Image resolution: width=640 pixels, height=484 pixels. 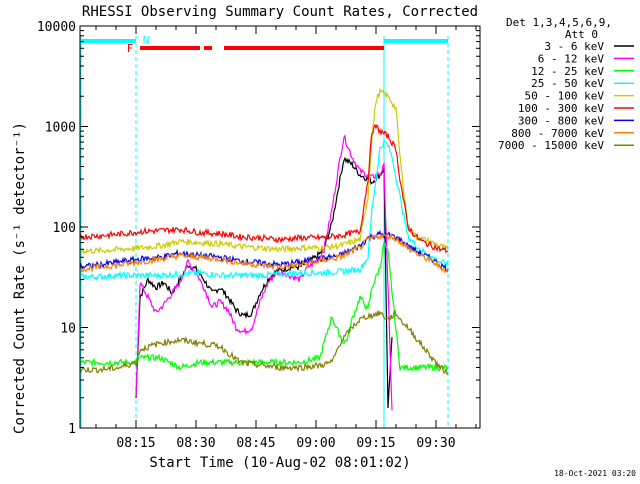 I want to click on x-tick-label: 08:30, so click(x=195, y=443).